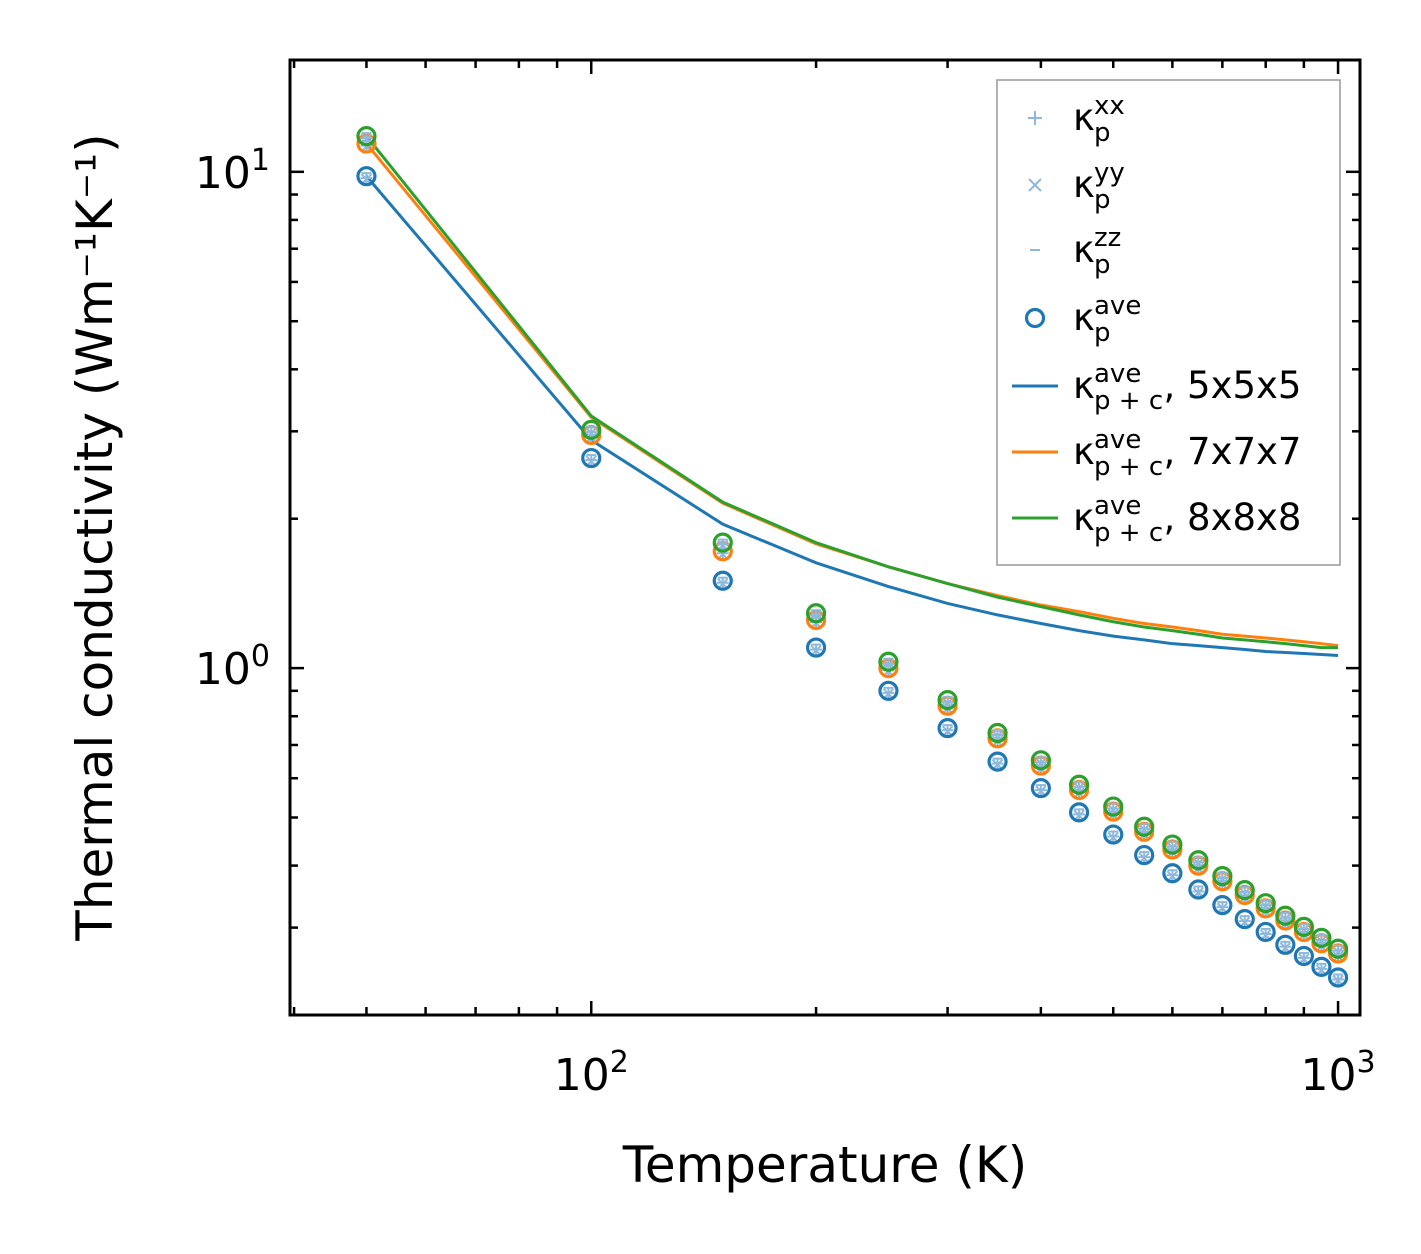 The height and width of the screenshot is (1254, 1421). What do you see at coordinates (1187, 453) in the screenshot?
I see `legend-label: κave p + c, 7x7x7` at bounding box center [1187, 453].